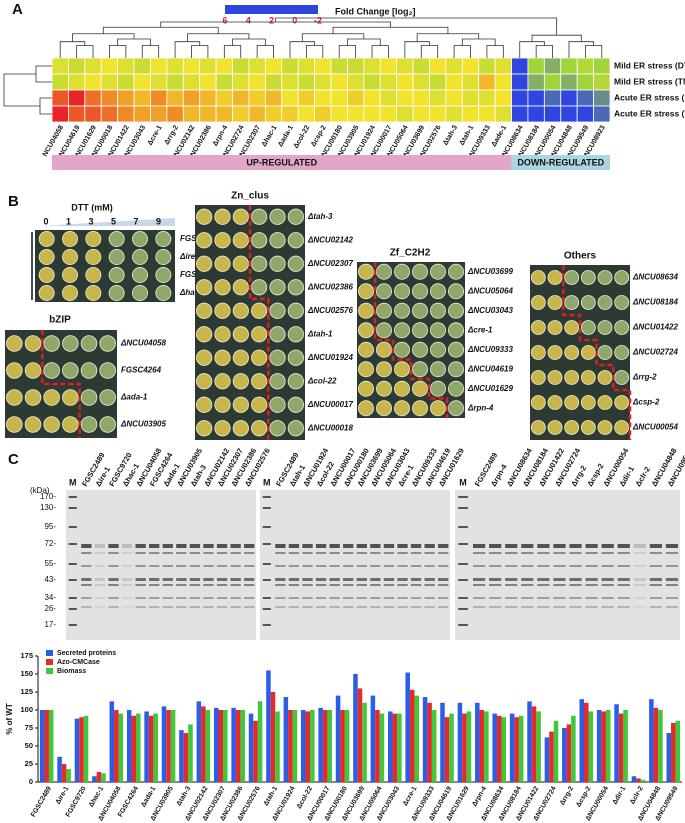 The image size is (685, 823). Describe the element at coordinates (560, 162) in the screenshot. I see `down-band` at that location.